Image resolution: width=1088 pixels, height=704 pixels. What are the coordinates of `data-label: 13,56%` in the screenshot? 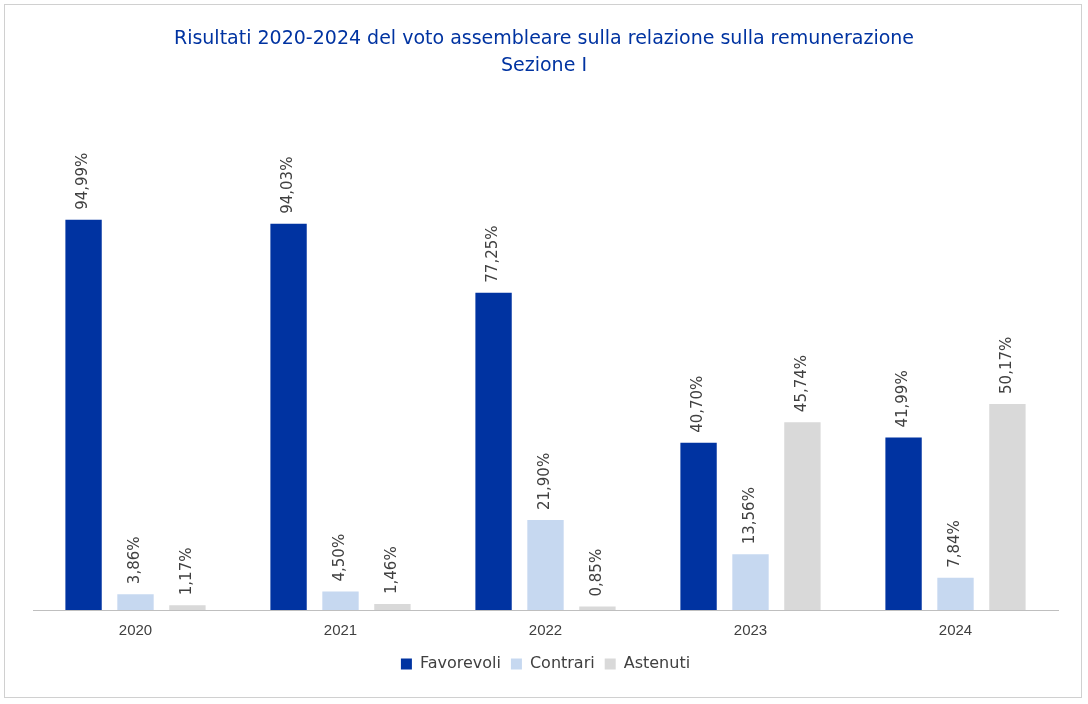 It's located at (749, 516).